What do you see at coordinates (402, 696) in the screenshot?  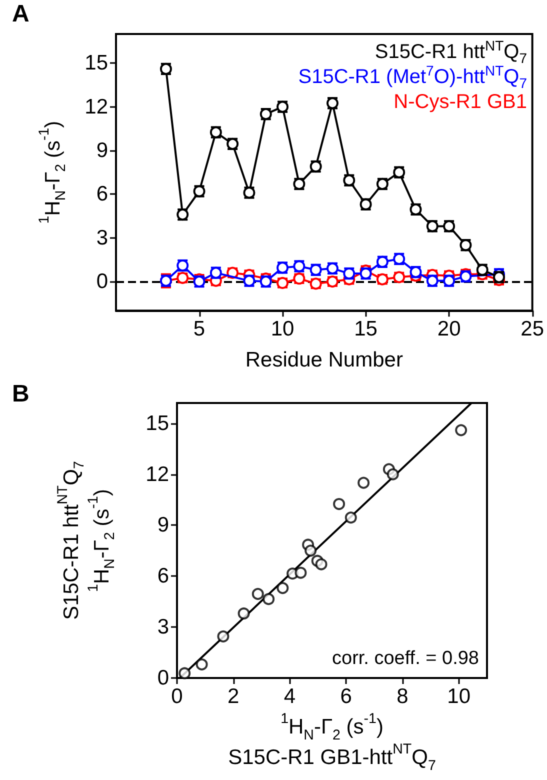 I see `x-tick-label: 8` at bounding box center [402, 696].